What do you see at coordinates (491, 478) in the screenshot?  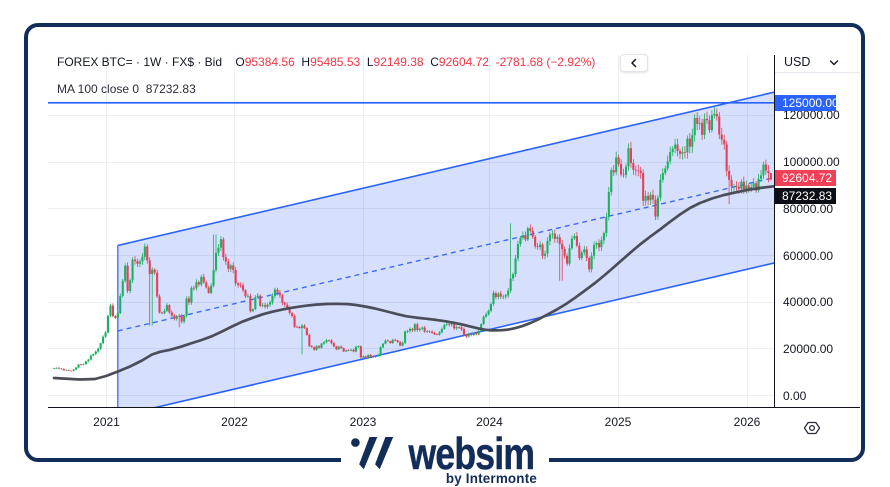 I see `svg-text: by Intermonte` at bounding box center [491, 478].